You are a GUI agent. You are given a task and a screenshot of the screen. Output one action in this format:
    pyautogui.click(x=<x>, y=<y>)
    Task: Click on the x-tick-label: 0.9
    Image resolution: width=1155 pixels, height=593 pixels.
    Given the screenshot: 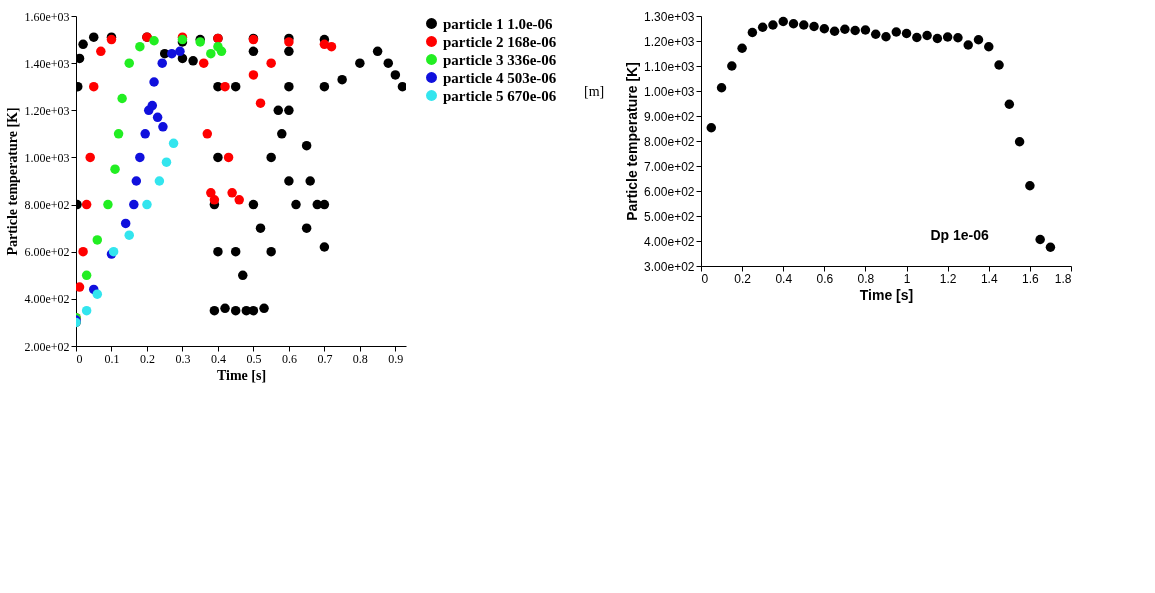 What is the action you would take?
    pyautogui.click(x=396, y=358)
    